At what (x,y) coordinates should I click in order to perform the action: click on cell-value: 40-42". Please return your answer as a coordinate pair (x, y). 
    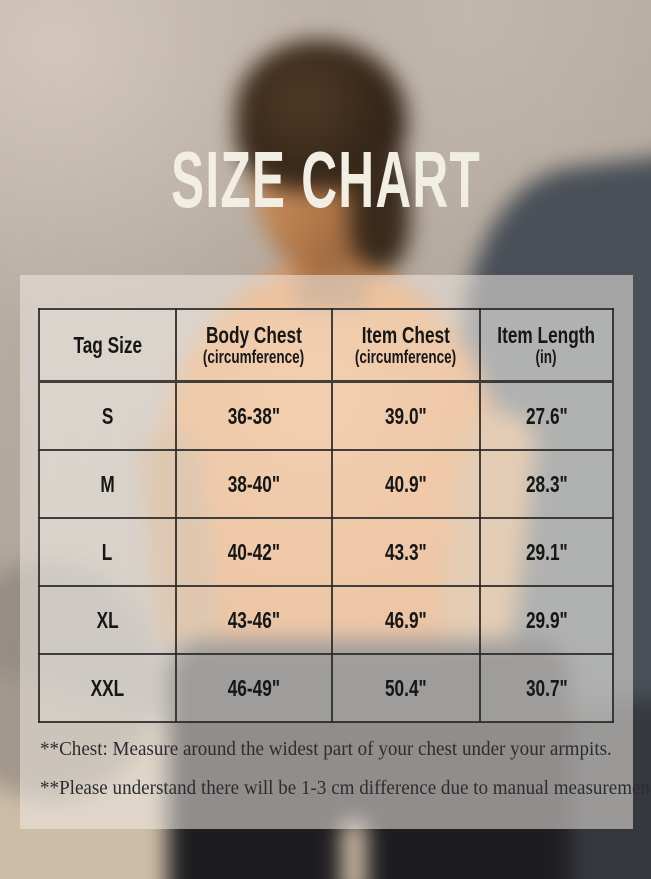
    Looking at the image, I should click on (253, 551).